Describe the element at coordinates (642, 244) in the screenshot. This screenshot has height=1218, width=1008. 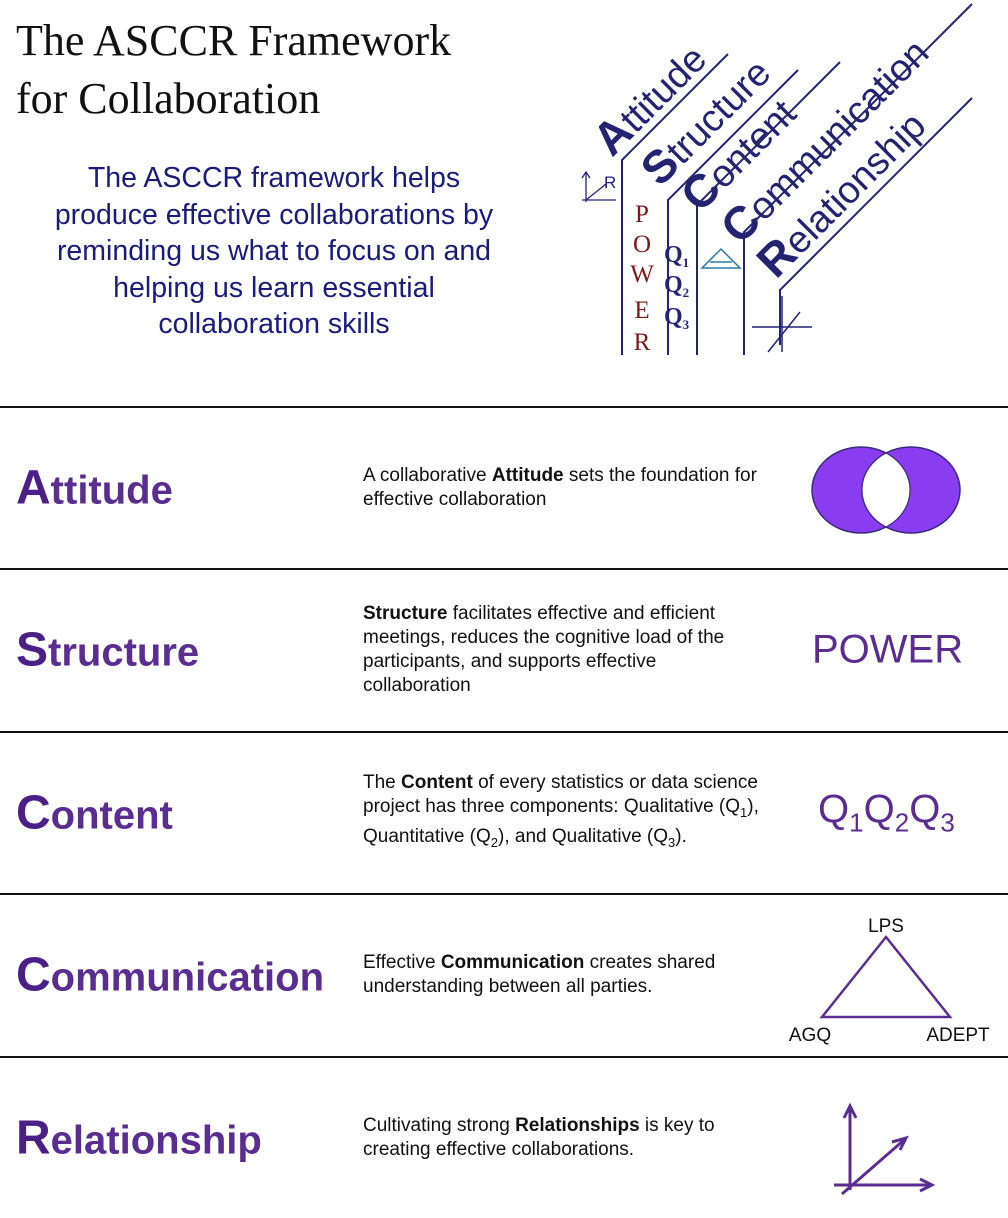
I see `svg-text: O` at that location.